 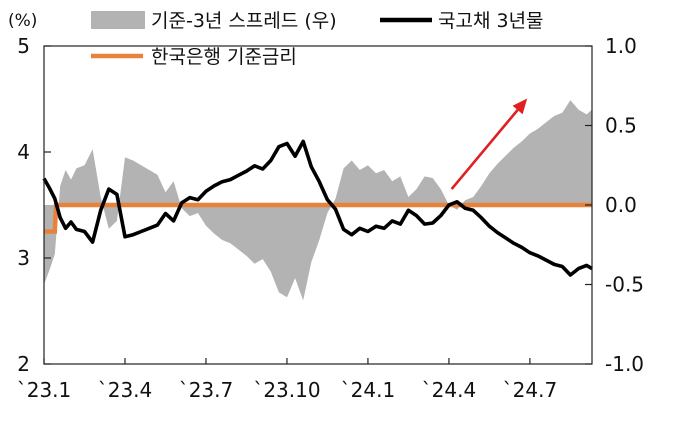 I want to click on right-tick-label: -1.0, so click(x=624, y=364).